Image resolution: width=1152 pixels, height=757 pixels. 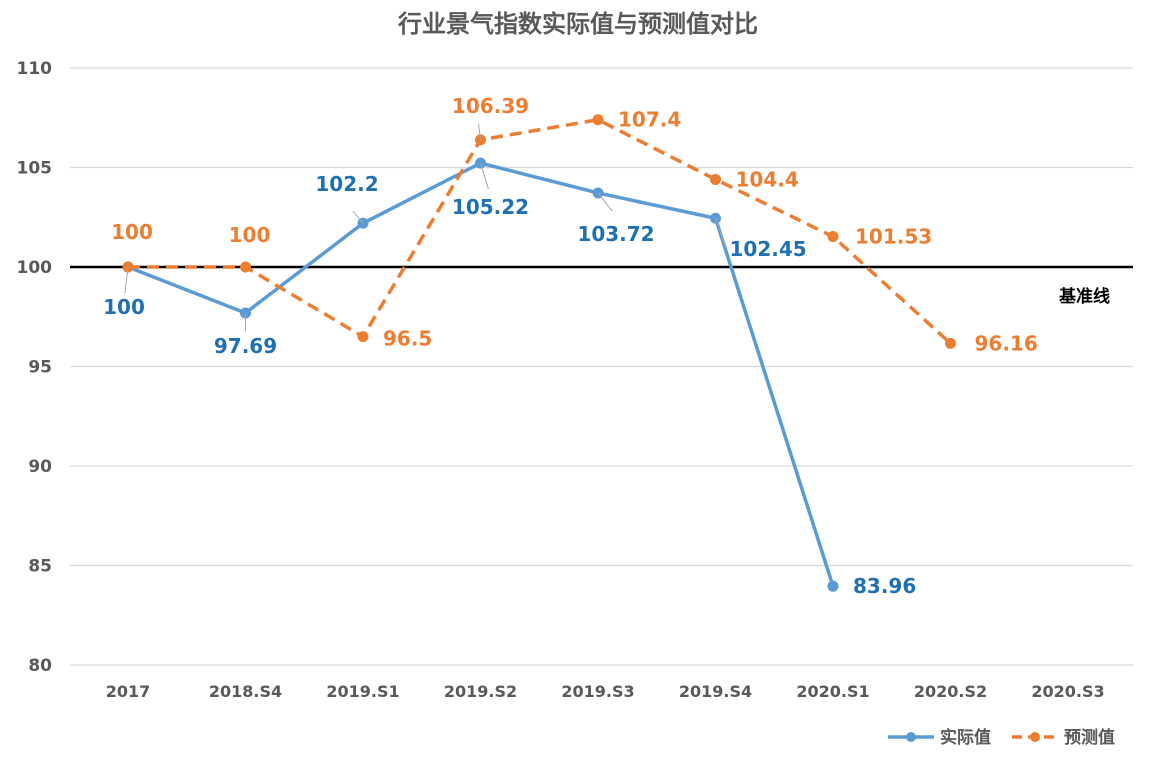 I want to click on x-tick-label: 2018.S4, so click(x=245, y=691).